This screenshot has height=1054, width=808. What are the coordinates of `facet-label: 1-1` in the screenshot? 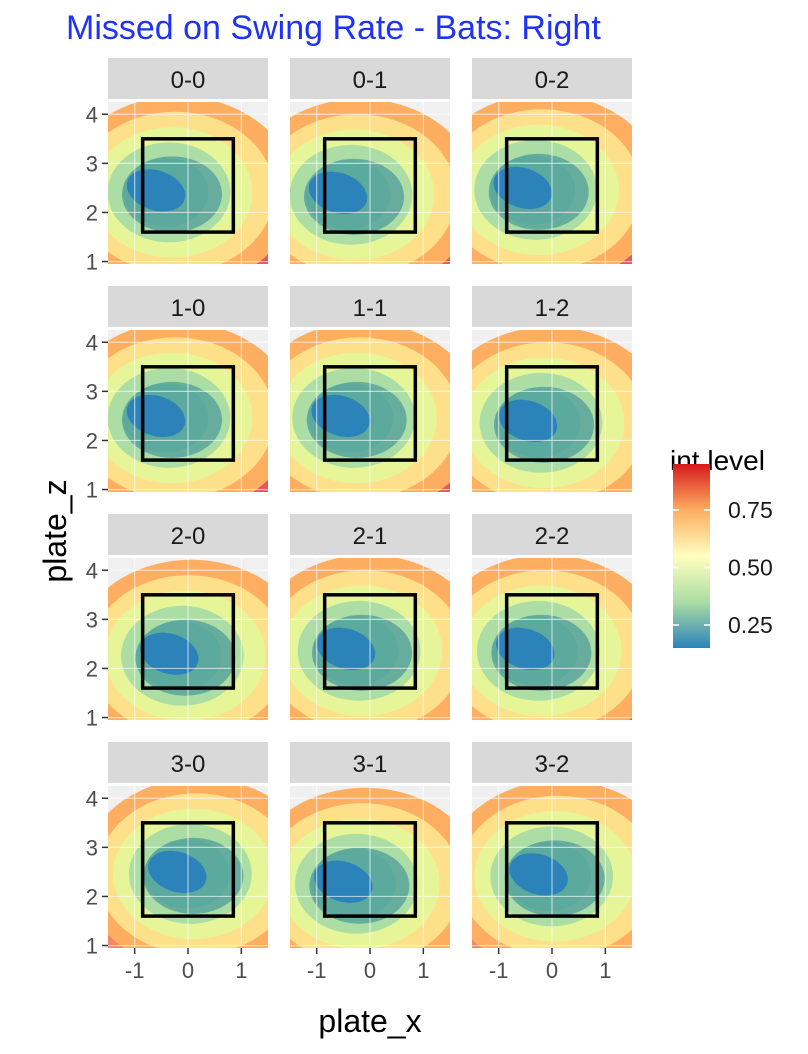 It's located at (370, 308).